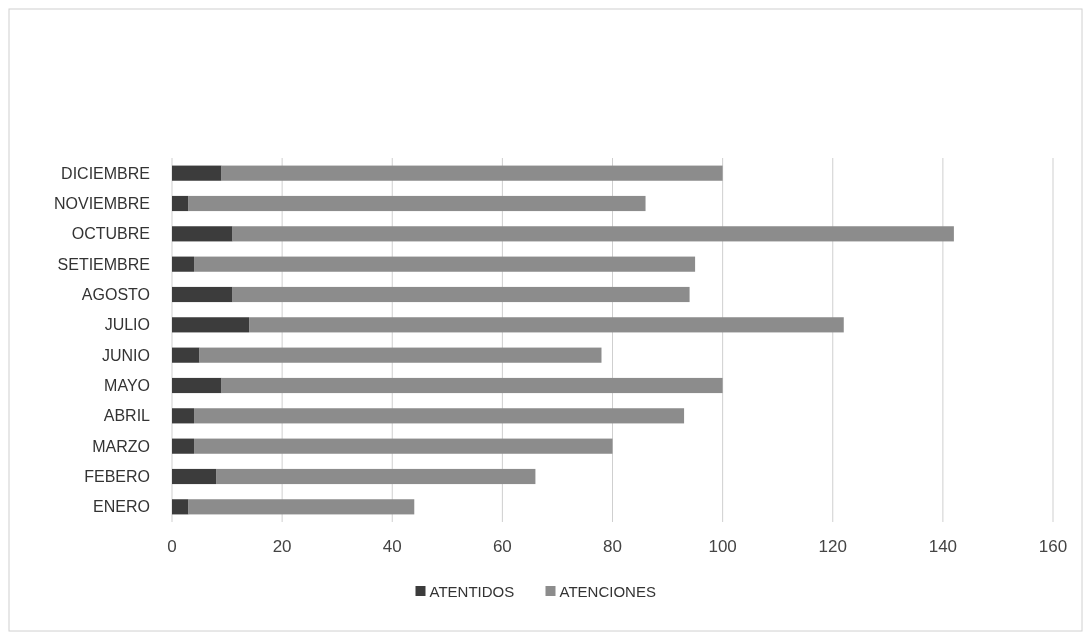  What do you see at coordinates (121, 446) in the screenshot?
I see `y-tick-label: MARZO` at bounding box center [121, 446].